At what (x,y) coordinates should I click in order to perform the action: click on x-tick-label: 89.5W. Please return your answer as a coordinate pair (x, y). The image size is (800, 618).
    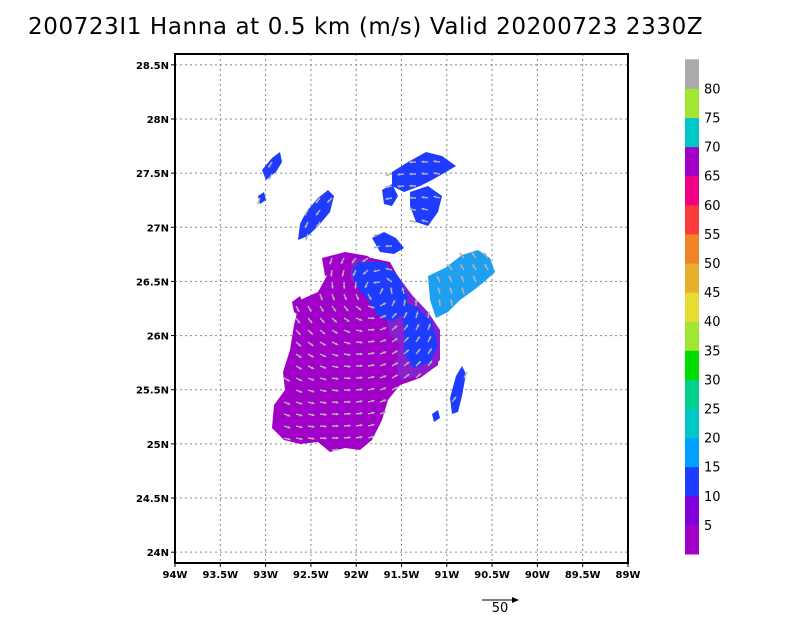
    Looking at the image, I should click on (583, 575).